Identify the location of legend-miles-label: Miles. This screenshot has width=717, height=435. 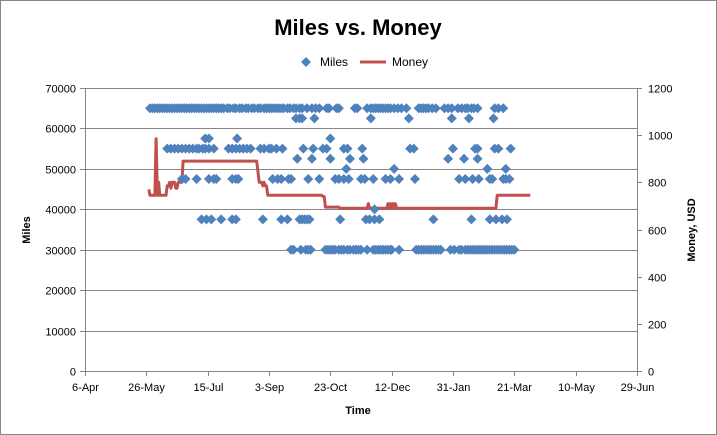
(334, 62).